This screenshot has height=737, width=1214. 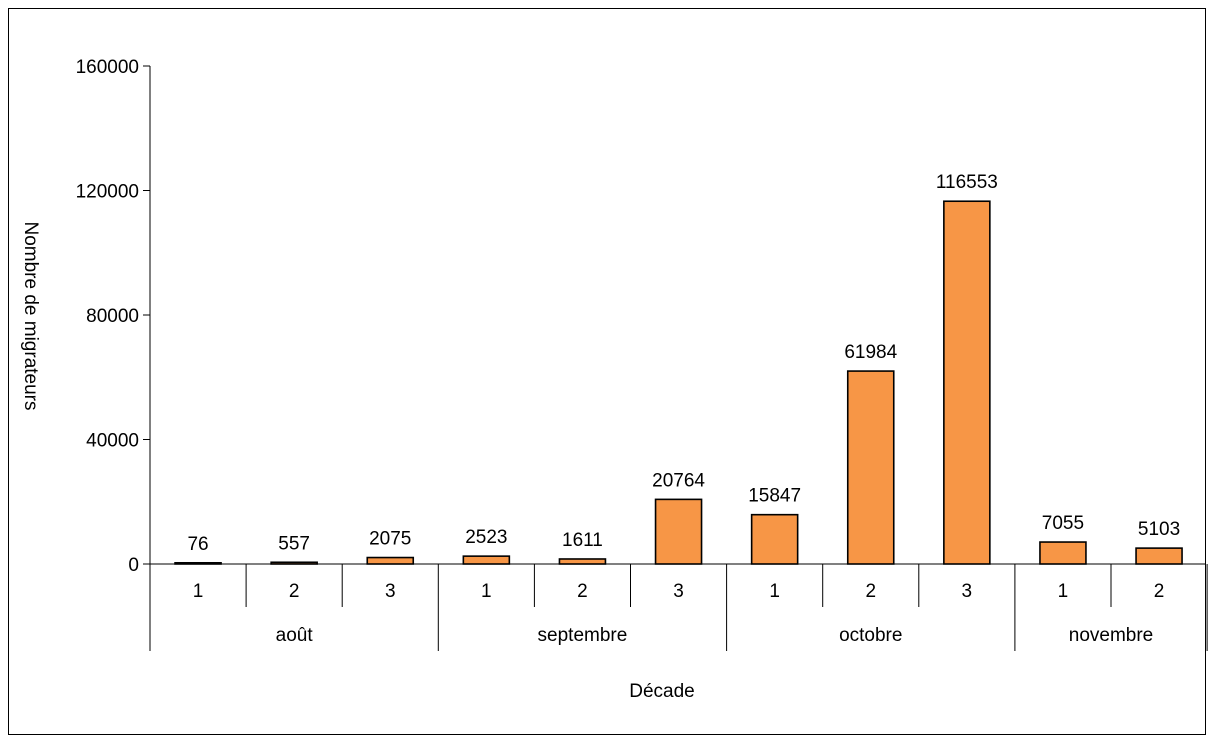 I want to click on bar-value-label: 76, so click(x=197, y=544).